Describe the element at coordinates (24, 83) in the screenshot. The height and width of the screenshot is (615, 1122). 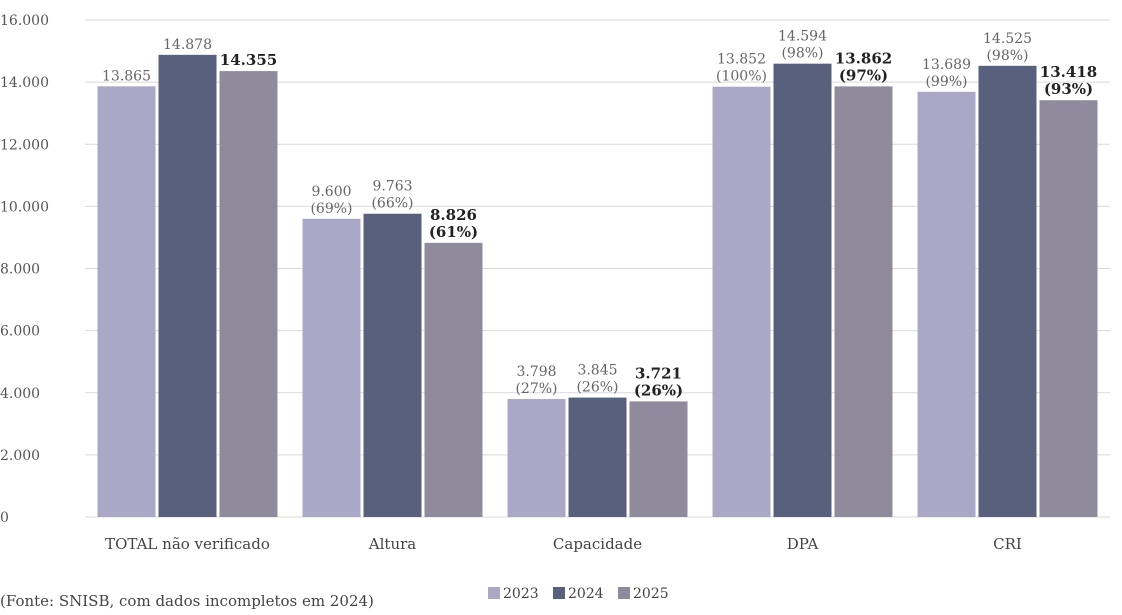
I see `y-tick-label: 14.000` at that location.